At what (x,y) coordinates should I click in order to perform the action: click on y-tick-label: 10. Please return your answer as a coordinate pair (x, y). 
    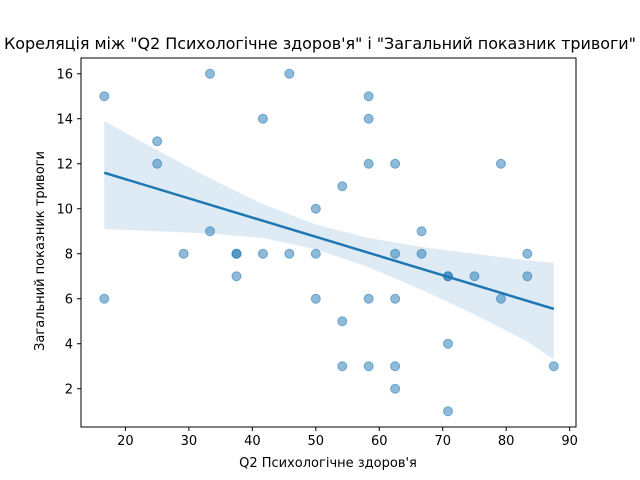
    Looking at the image, I should click on (64, 209).